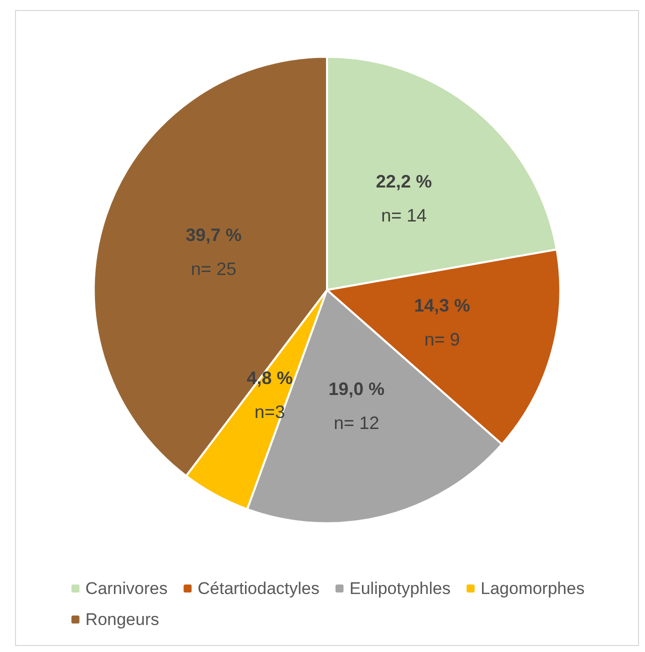 The height and width of the screenshot is (652, 645). Describe the element at coordinates (259, 588) in the screenshot. I see `legend-label: Cétartiodactyles` at that location.